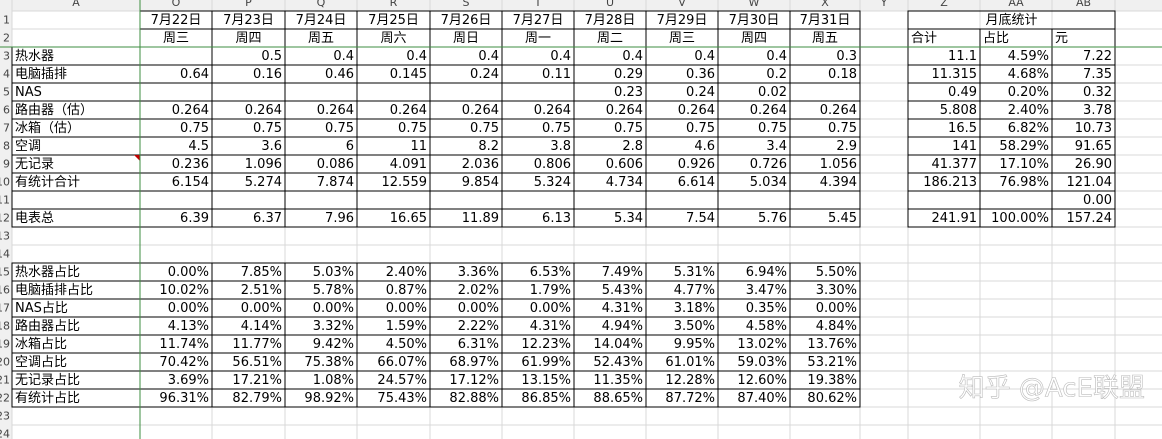  I want to click on usage-value: 0.806, so click(552, 164).